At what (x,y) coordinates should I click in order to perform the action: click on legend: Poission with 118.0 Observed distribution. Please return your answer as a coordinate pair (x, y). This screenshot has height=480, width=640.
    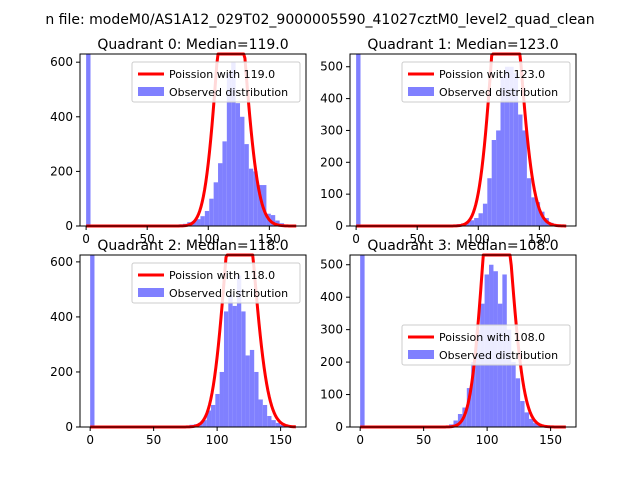
    Looking at the image, I should click on (216, 283).